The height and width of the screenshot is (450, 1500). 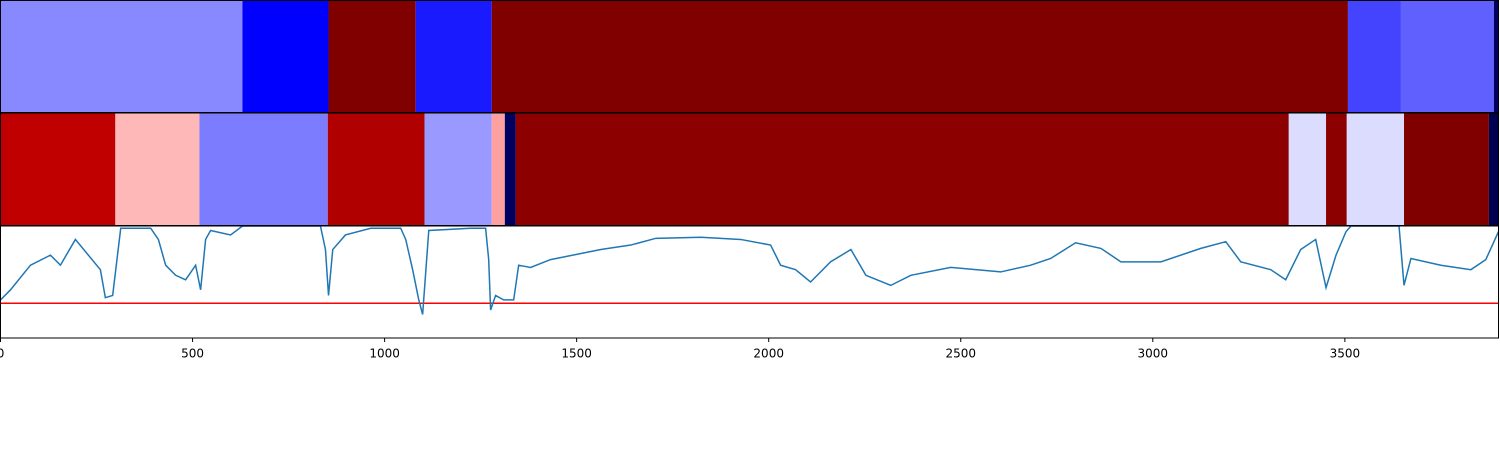 What do you see at coordinates (576, 354) in the screenshot?
I see `x-tick-label: 1500` at bounding box center [576, 354].